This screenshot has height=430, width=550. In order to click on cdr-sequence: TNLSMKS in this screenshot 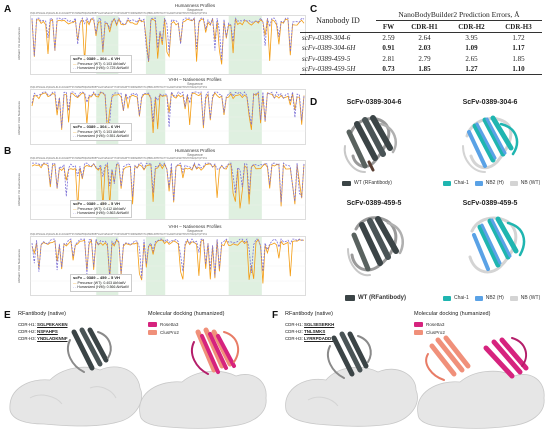, I will do `click(315, 331)`.